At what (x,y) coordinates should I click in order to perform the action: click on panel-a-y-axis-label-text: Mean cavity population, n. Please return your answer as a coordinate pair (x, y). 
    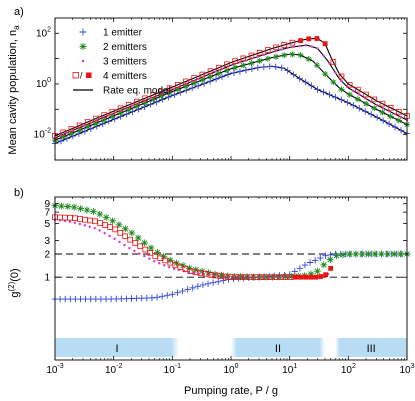
    Looking at the image, I should click on (13, 92).